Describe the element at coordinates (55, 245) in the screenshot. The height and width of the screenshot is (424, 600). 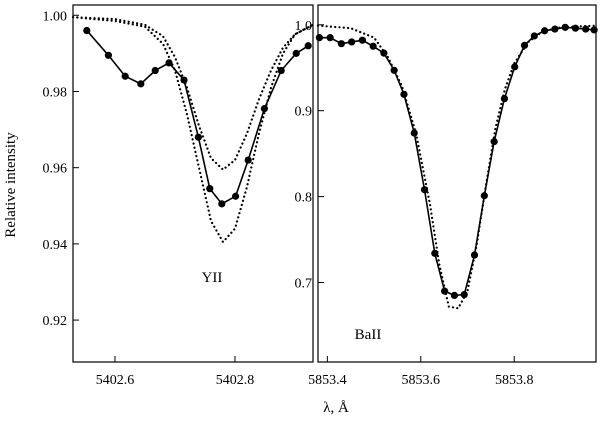
I see `yii-y-tick-label: 0.94` at that location.